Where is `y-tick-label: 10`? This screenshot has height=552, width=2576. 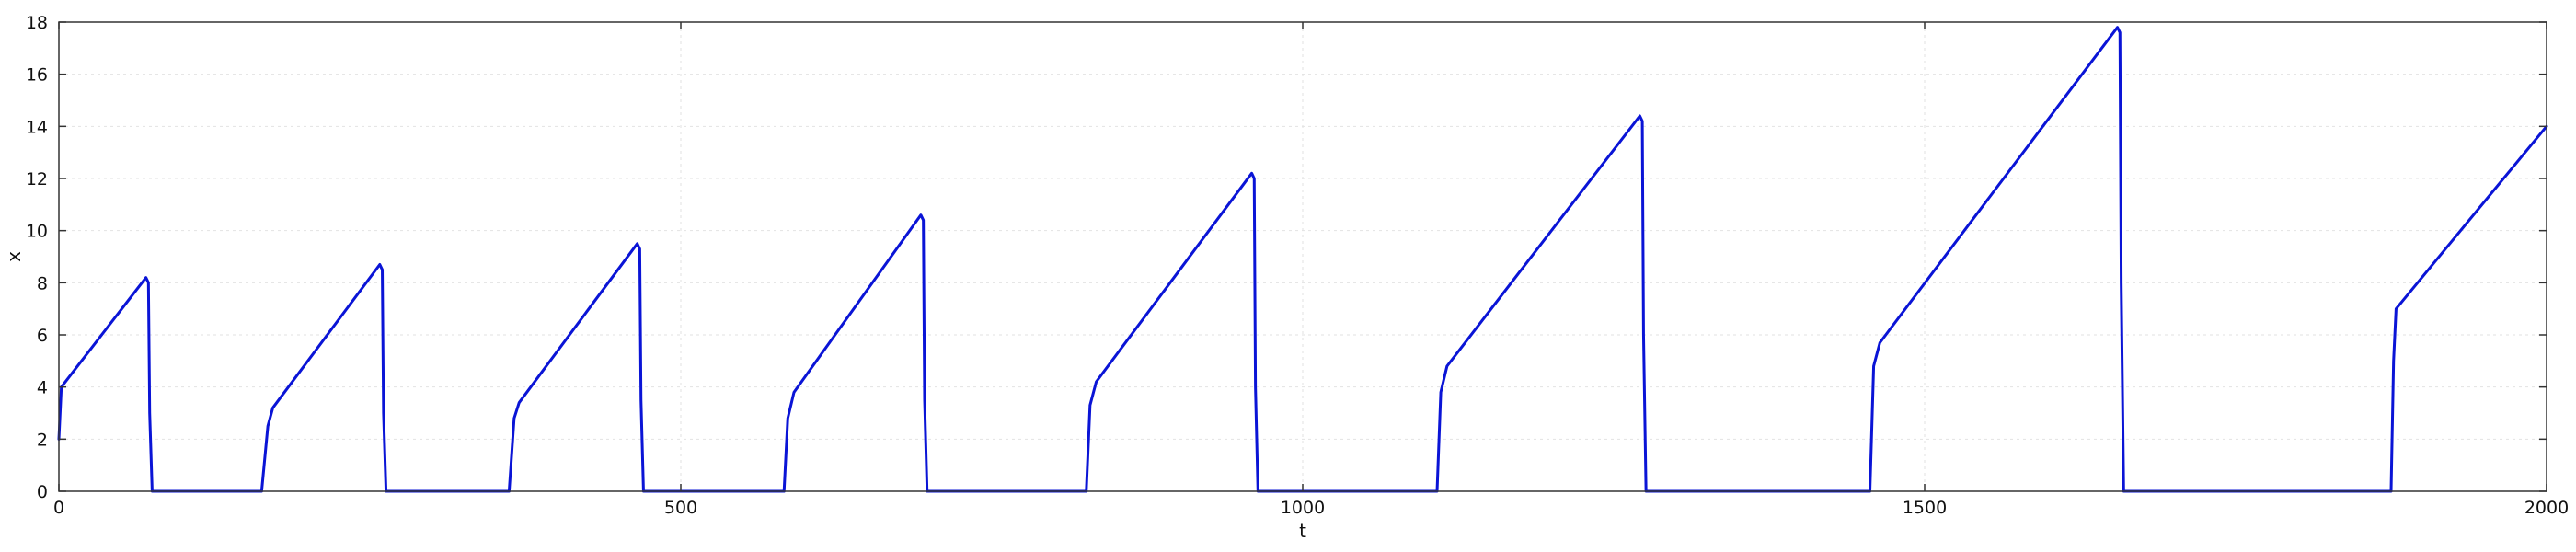
y-tick-label: 10 is located at coordinates (37, 232).